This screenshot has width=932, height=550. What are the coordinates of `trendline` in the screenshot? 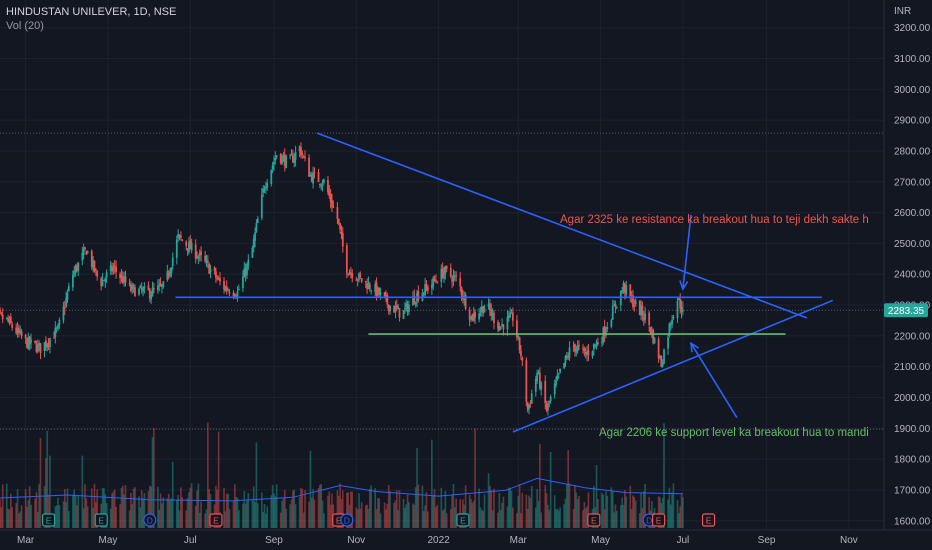 It's located at (673, 366).